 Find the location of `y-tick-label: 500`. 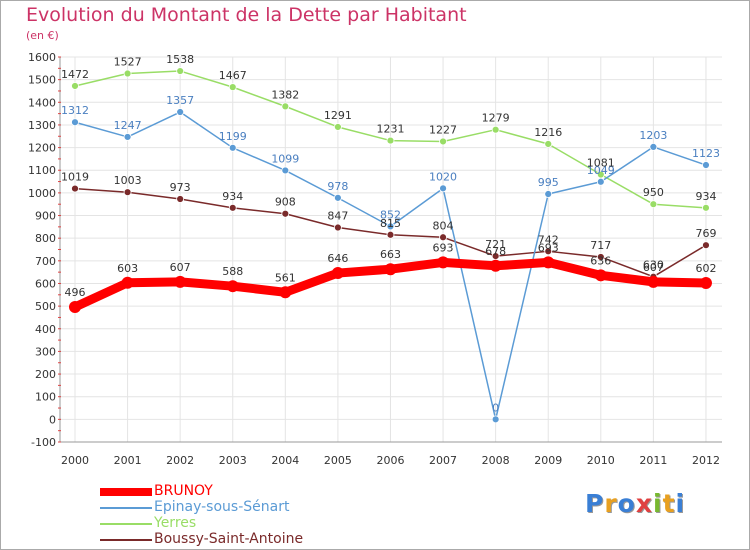

y-tick-label: 500 is located at coordinates (45, 306).